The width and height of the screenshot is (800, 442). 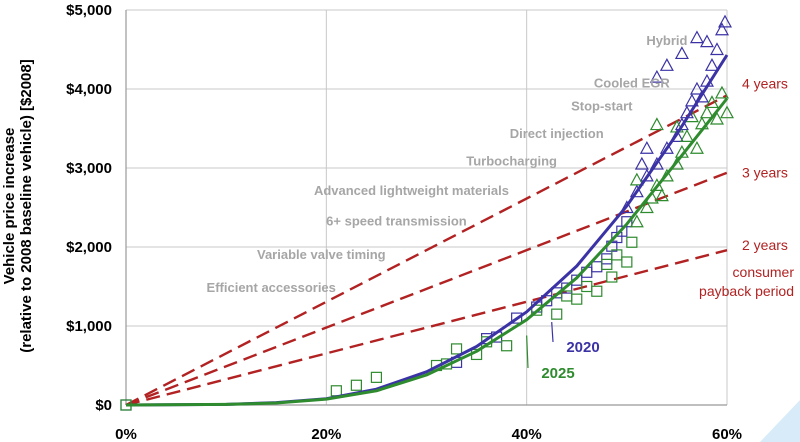 What do you see at coordinates (563, 352) in the screenshot?
I see `series-labels: 2020 2025` at bounding box center [563, 352].